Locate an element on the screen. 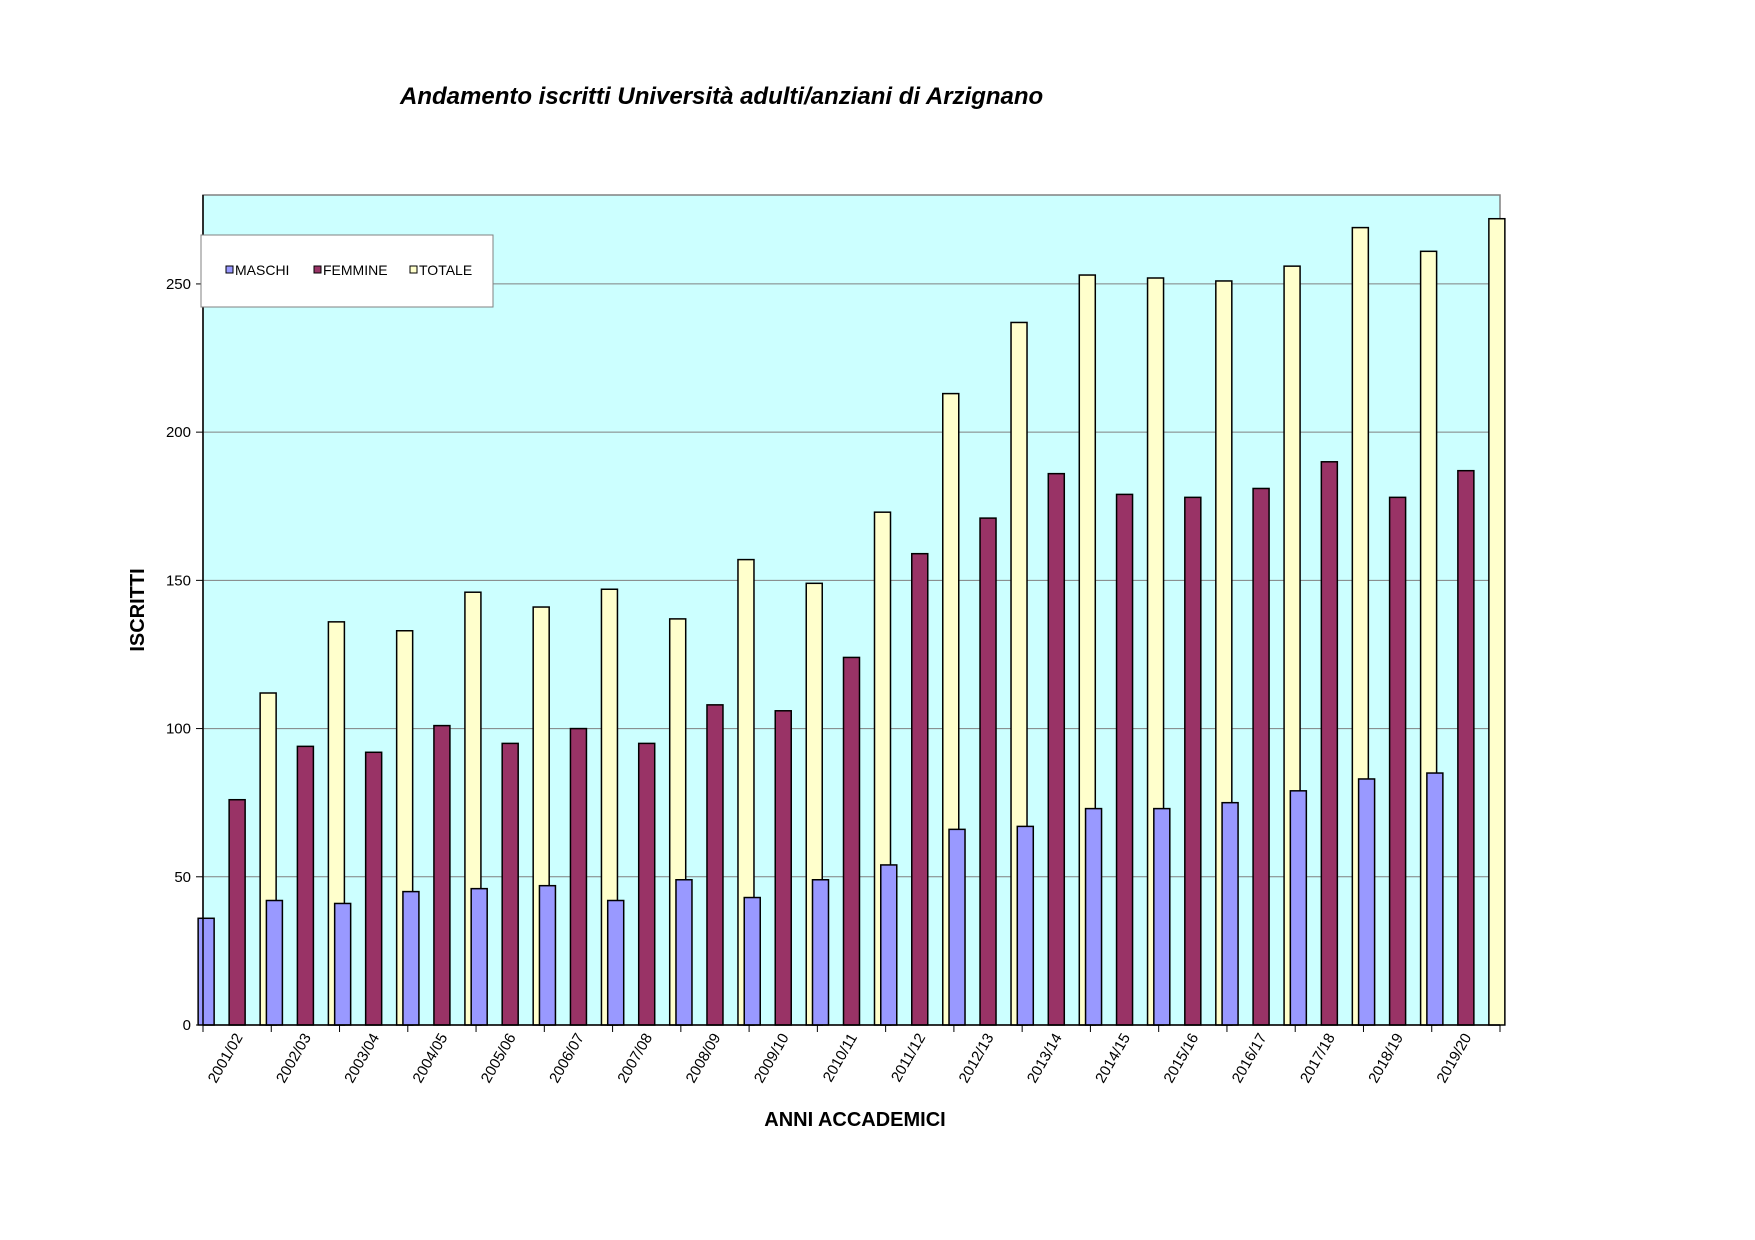 The width and height of the screenshot is (1755, 1240). x-tick-label: 2016/17 is located at coordinates (1250, 1058).